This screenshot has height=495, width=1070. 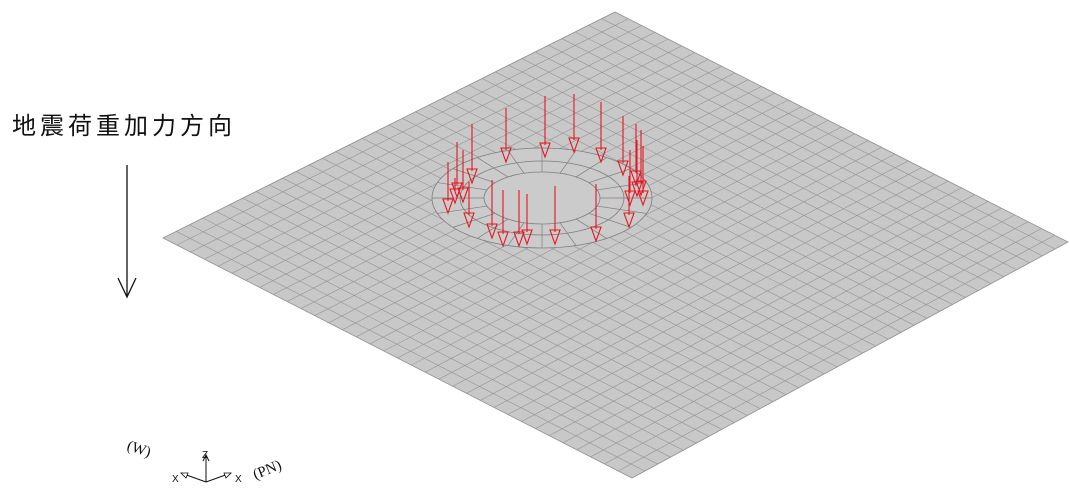 I want to click on axis-label-pn: (PN), so click(x=267, y=471).